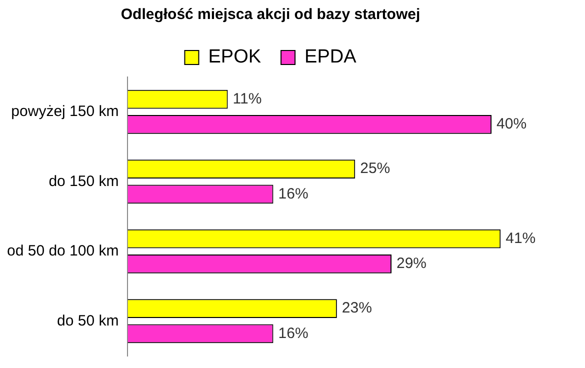  What do you see at coordinates (83, 181) in the screenshot?
I see `y-tick-label: do 150 km` at bounding box center [83, 181].